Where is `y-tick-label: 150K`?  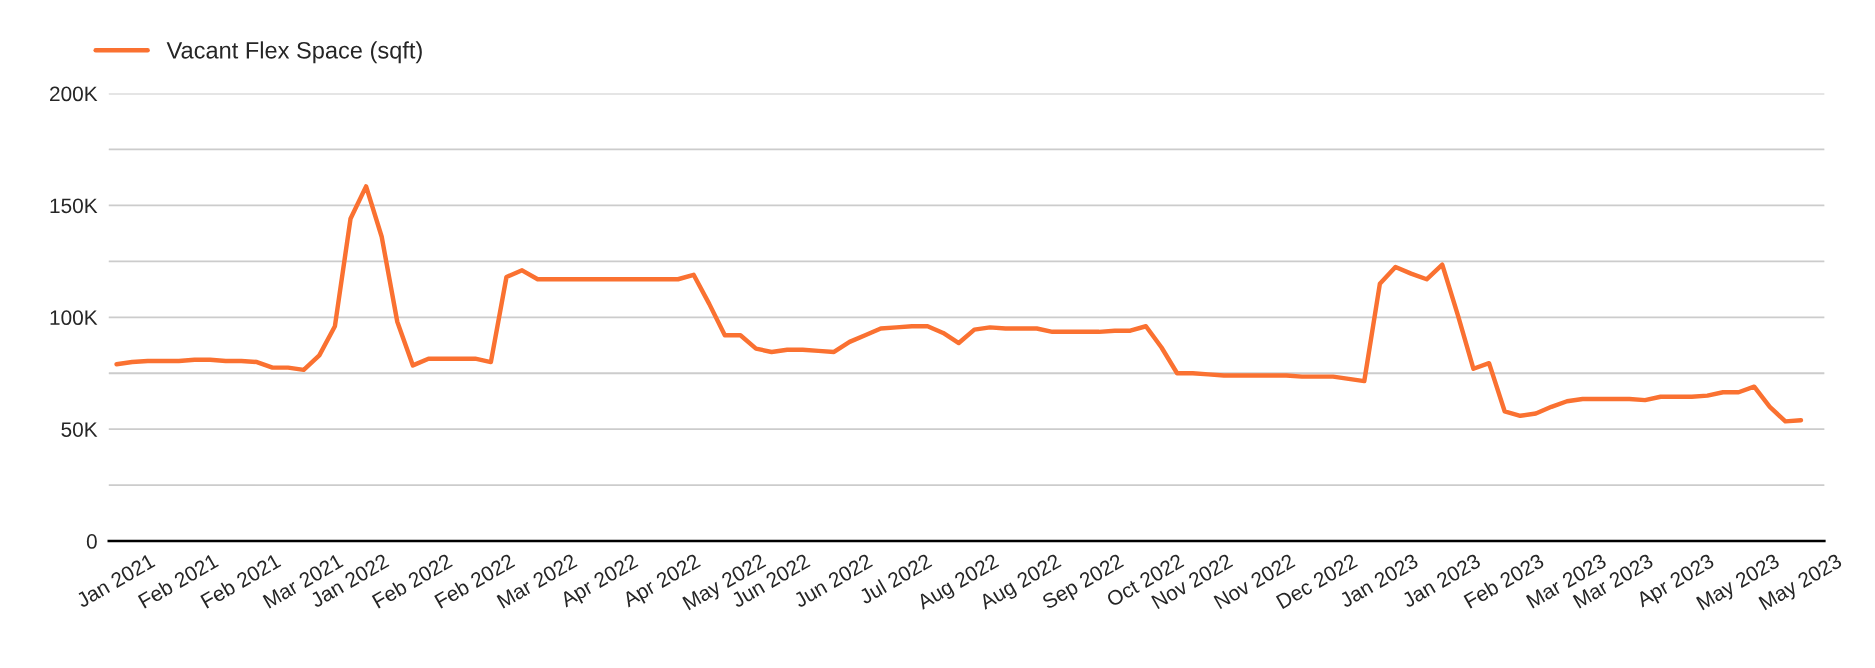 y-tick-label: 150K is located at coordinates (74, 206).